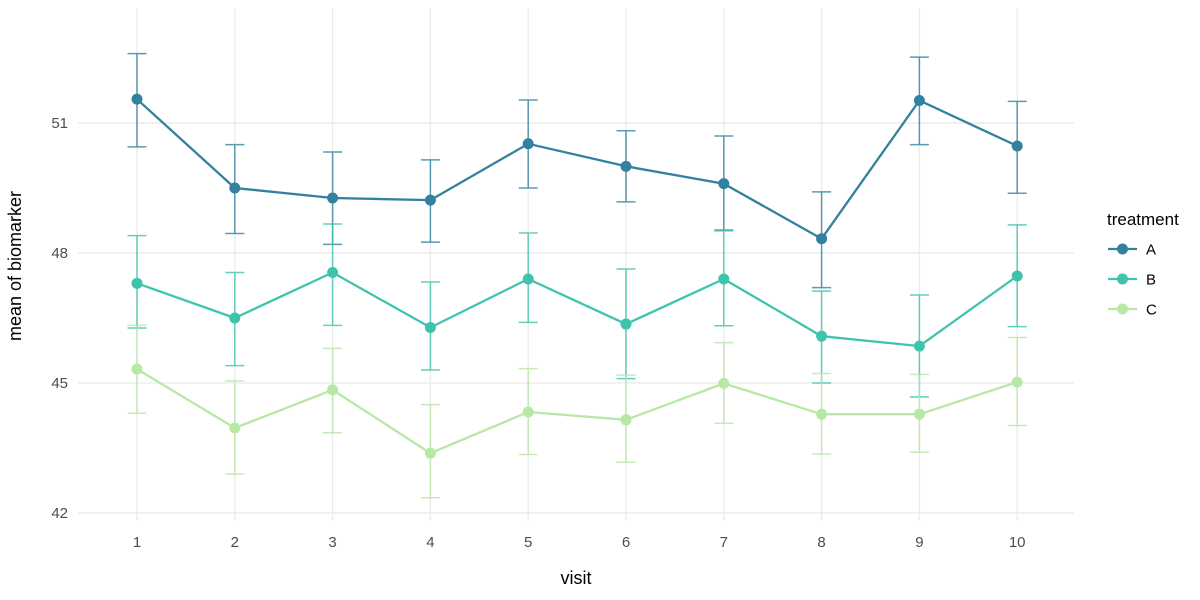  What do you see at coordinates (59, 123) in the screenshot?
I see `y-tick-label: 51` at bounding box center [59, 123].